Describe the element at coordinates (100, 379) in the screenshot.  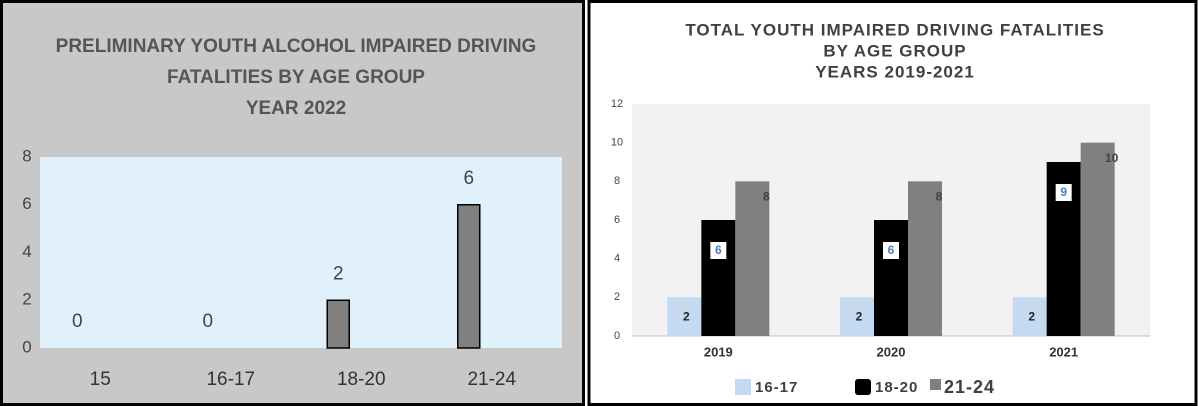
I see `x-tick-label: 15` at that location.